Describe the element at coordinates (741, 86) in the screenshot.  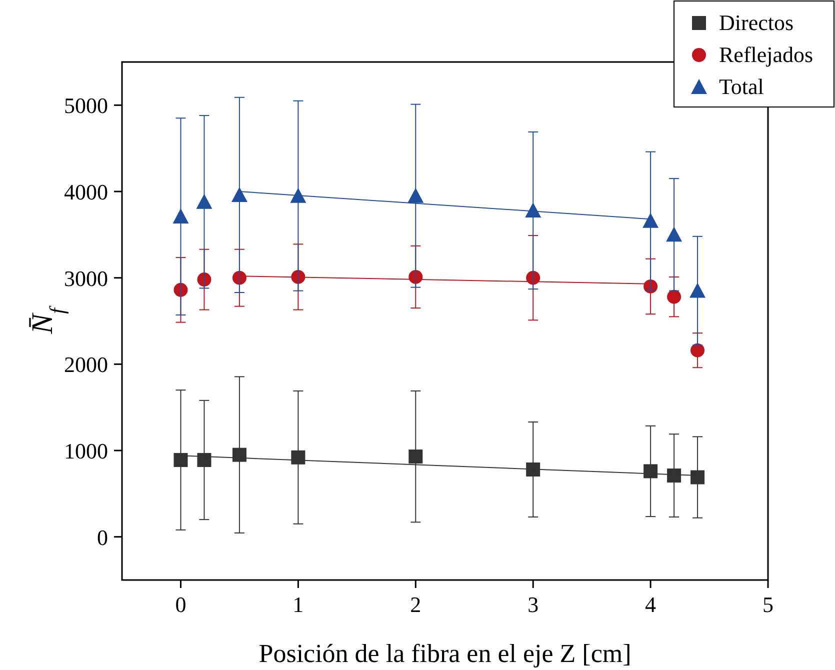
I see `legend-label: Total` at that location.